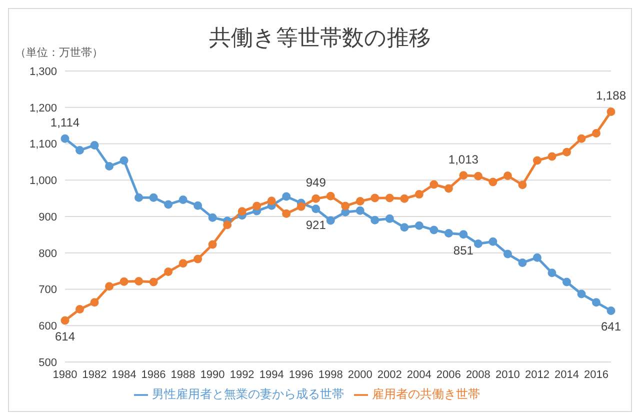  Describe the element at coordinates (94, 374) in the screenshot. I see `x-tick-label: 1982` at that location.